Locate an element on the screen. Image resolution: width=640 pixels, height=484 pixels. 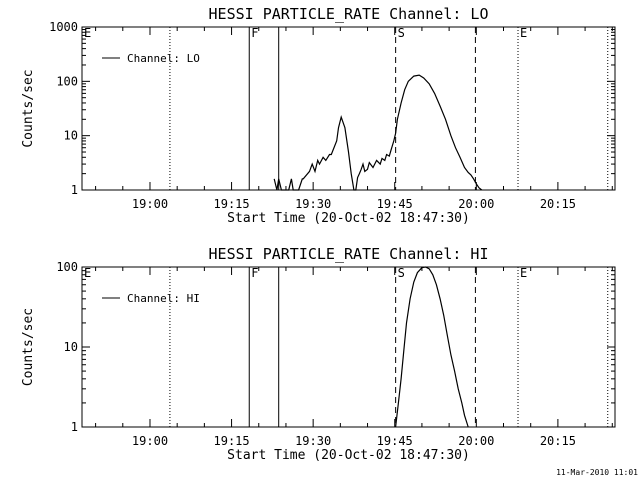
plot-timestamp: 11-Mar-2010 11:01 is located at coordinates (597, 472).